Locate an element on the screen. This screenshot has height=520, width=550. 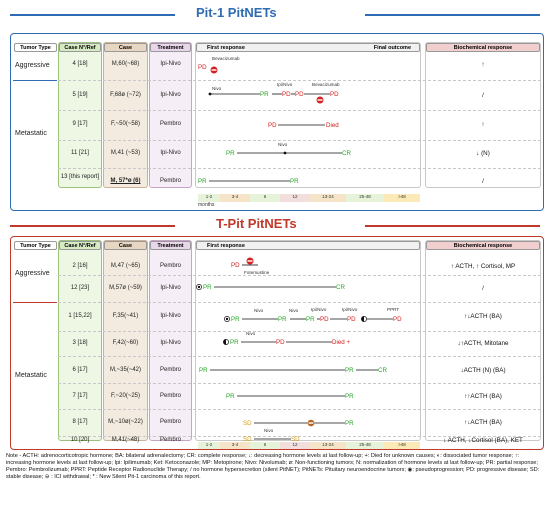
pit1-header-first-final: First response Final outcome is located at coordinates (308, 47).